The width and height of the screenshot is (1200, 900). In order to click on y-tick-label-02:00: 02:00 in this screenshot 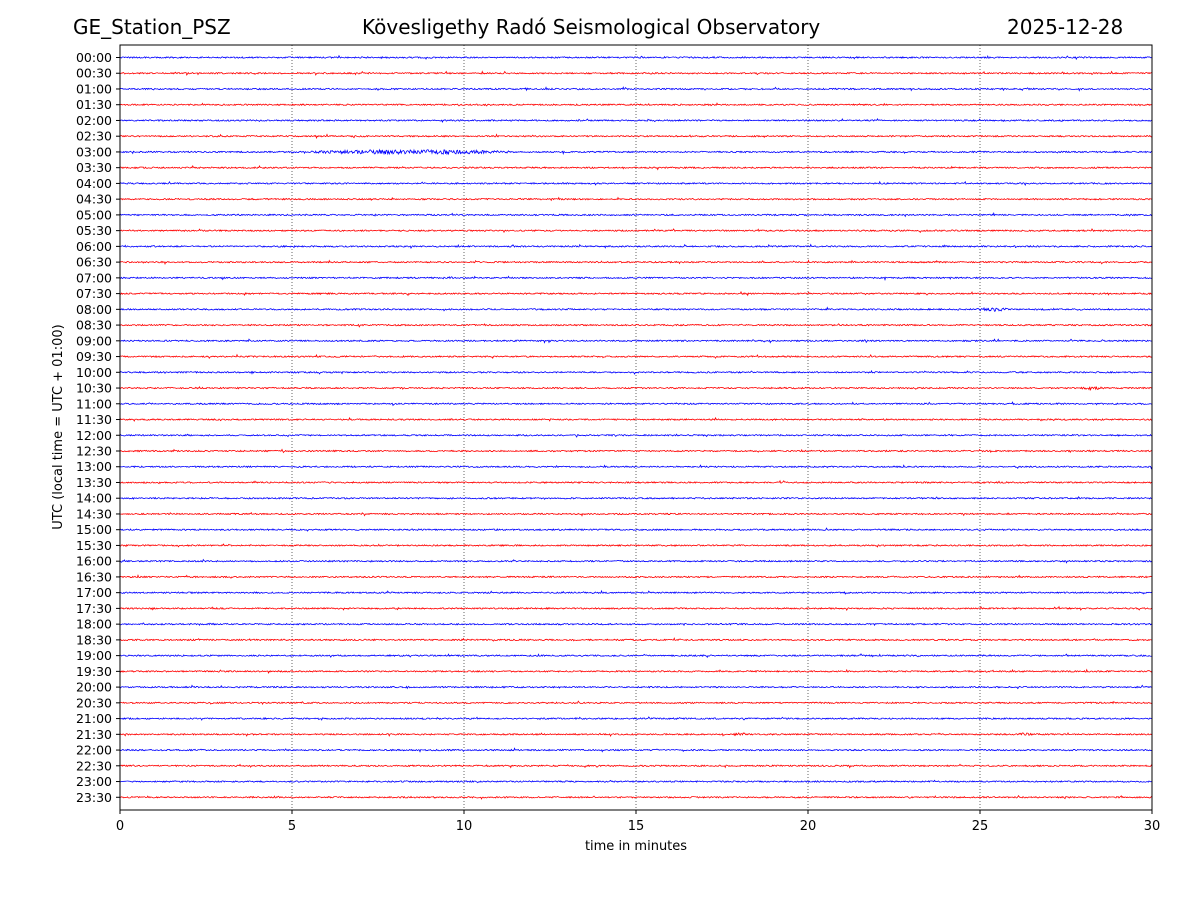, I will do `click(94, 120)`.